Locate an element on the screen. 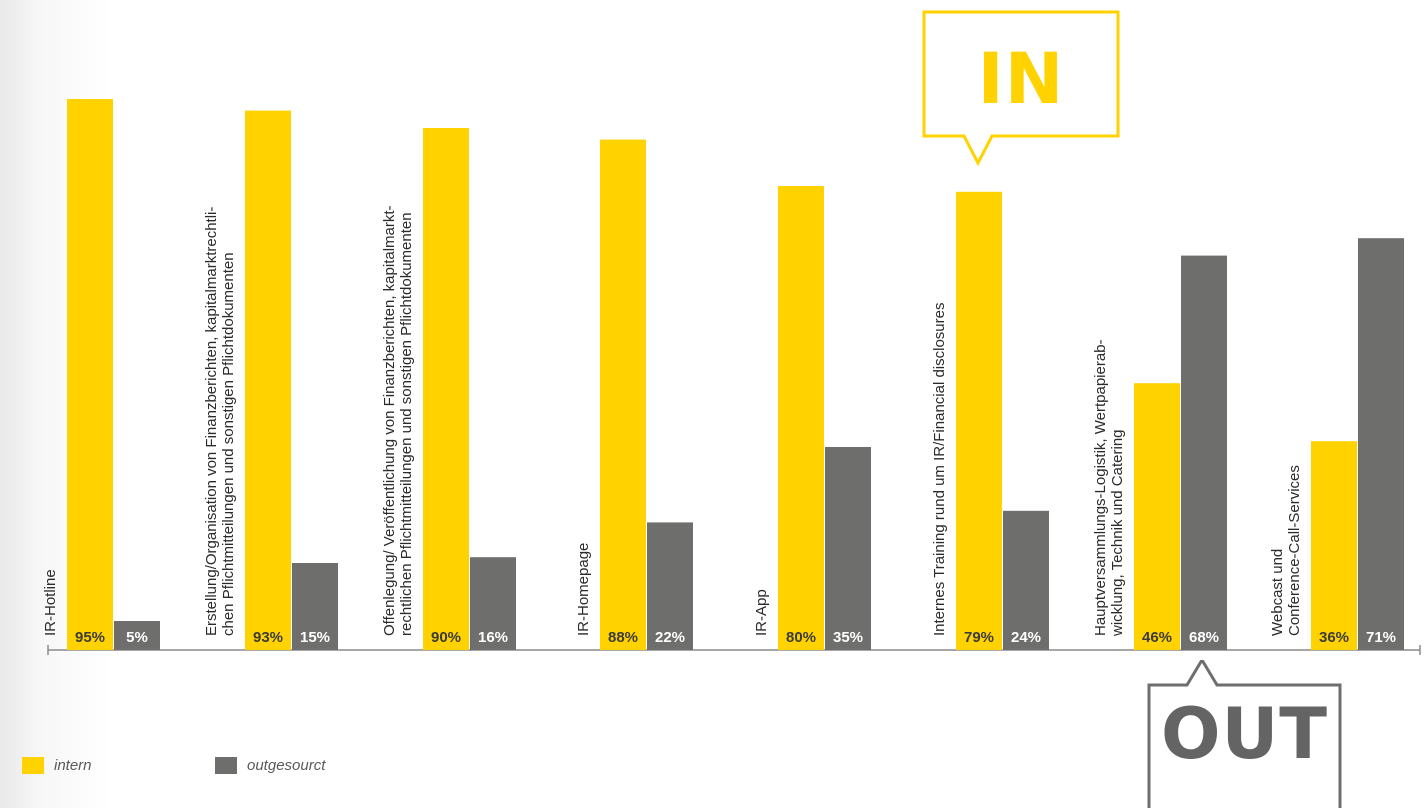 The image size is (1428, 808). legend-outgesourct-swatch is located at coordinates (226, 765).